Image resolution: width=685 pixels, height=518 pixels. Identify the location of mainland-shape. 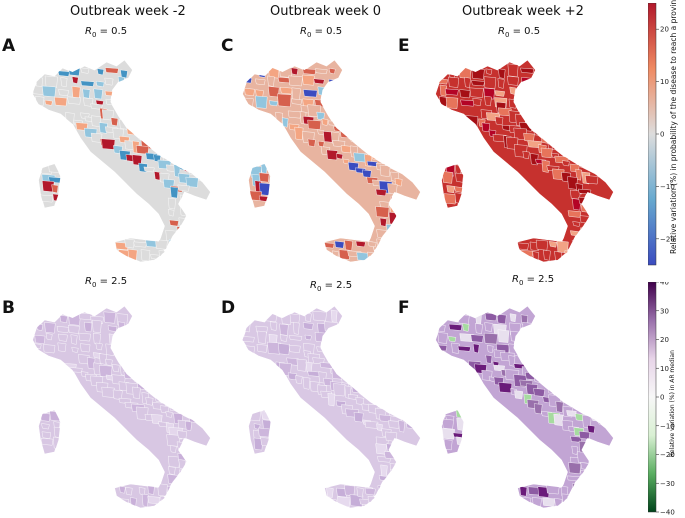
(524, 404).